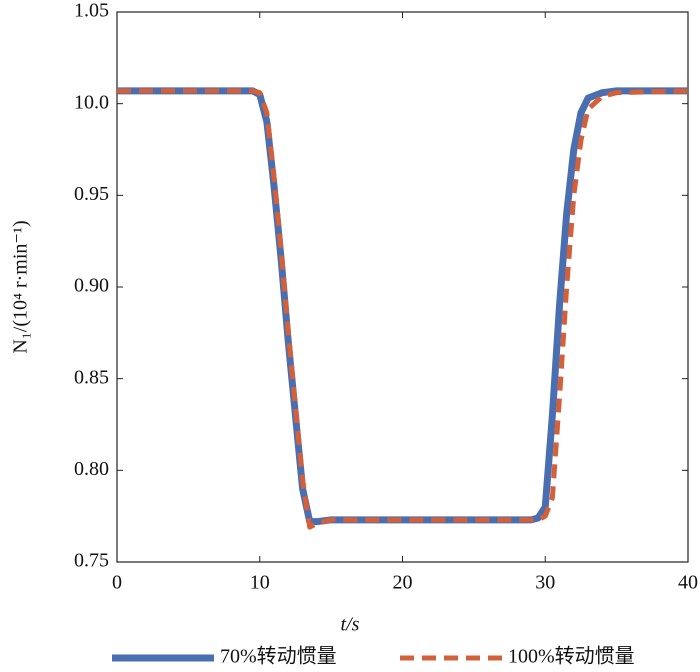 This screenshot has width=700, height=672. I want to click on y-tick-label: 0.75, so click(91, 561).